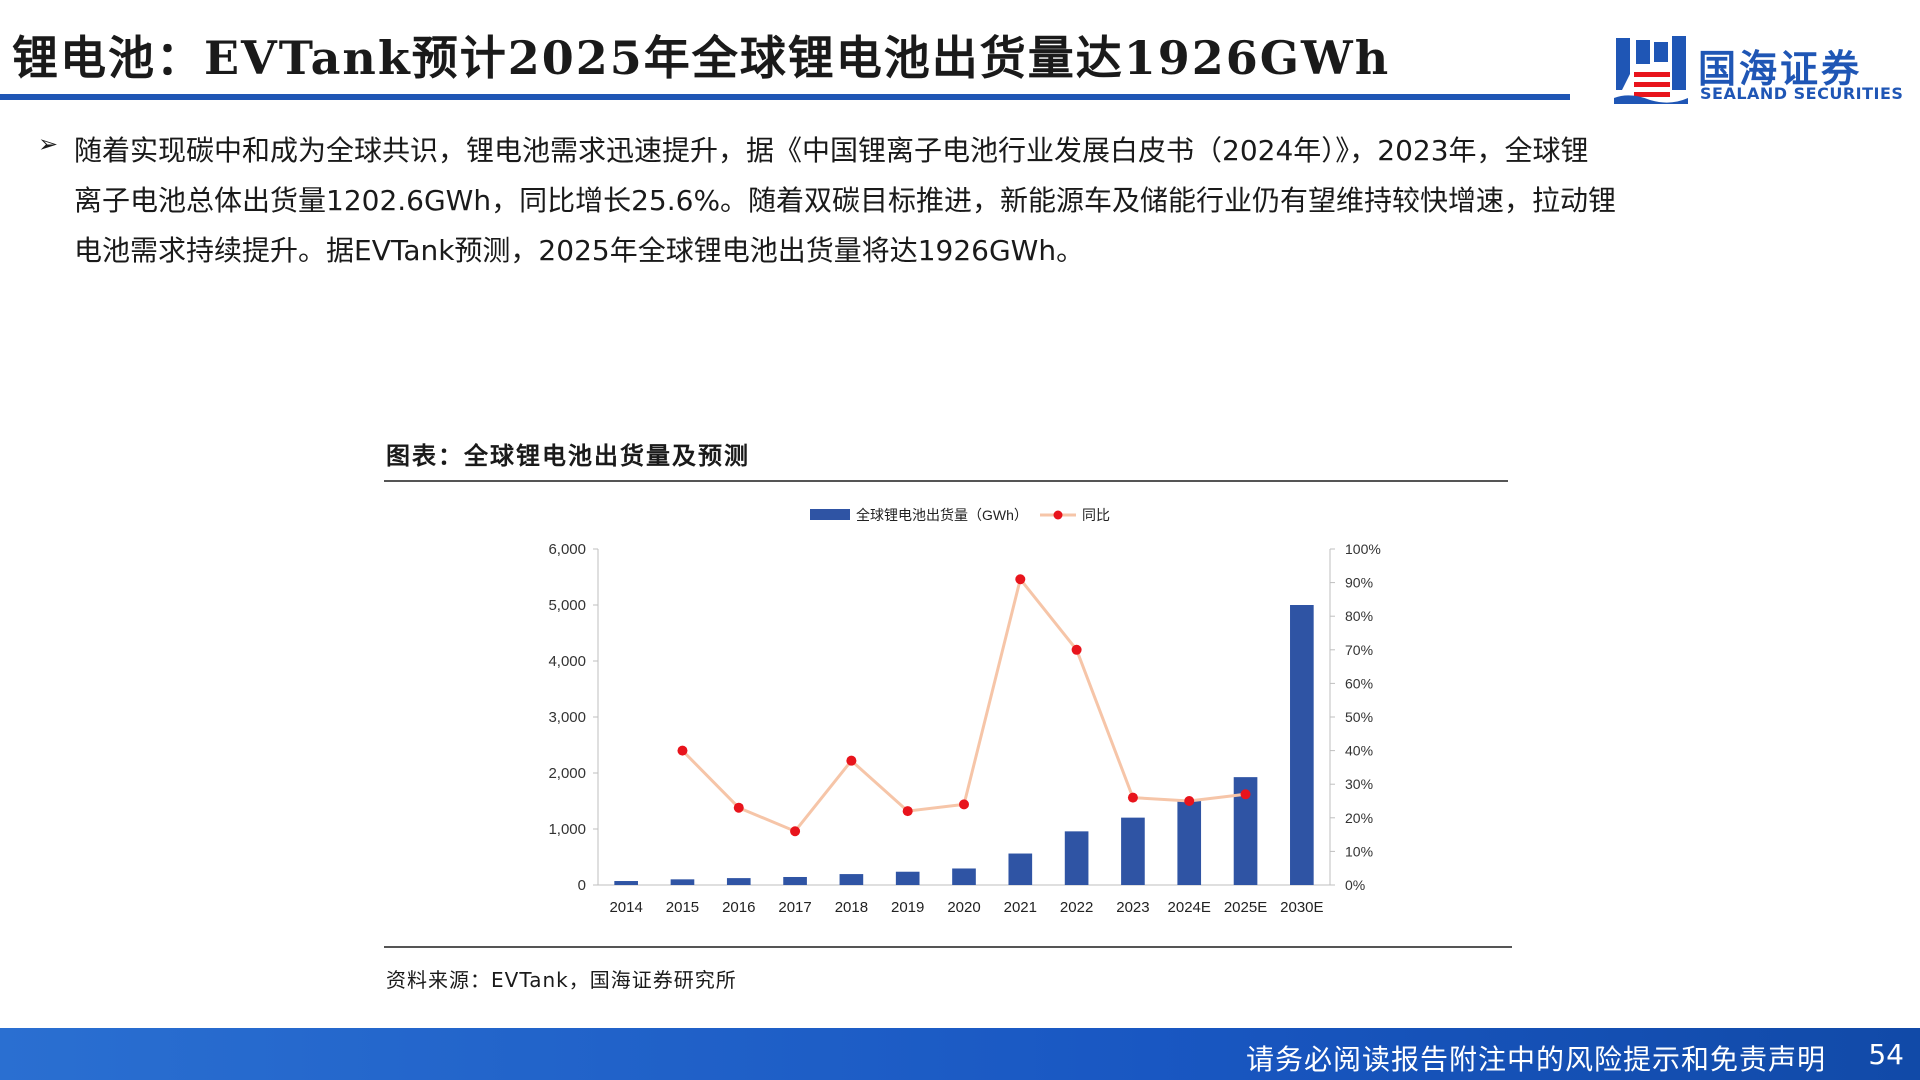 The image size is (1920, 1080). What do you see at coordinates (738, 907) in the screenshot?
I see `x-tick-label: 2016` at bounding box center [738, 907].